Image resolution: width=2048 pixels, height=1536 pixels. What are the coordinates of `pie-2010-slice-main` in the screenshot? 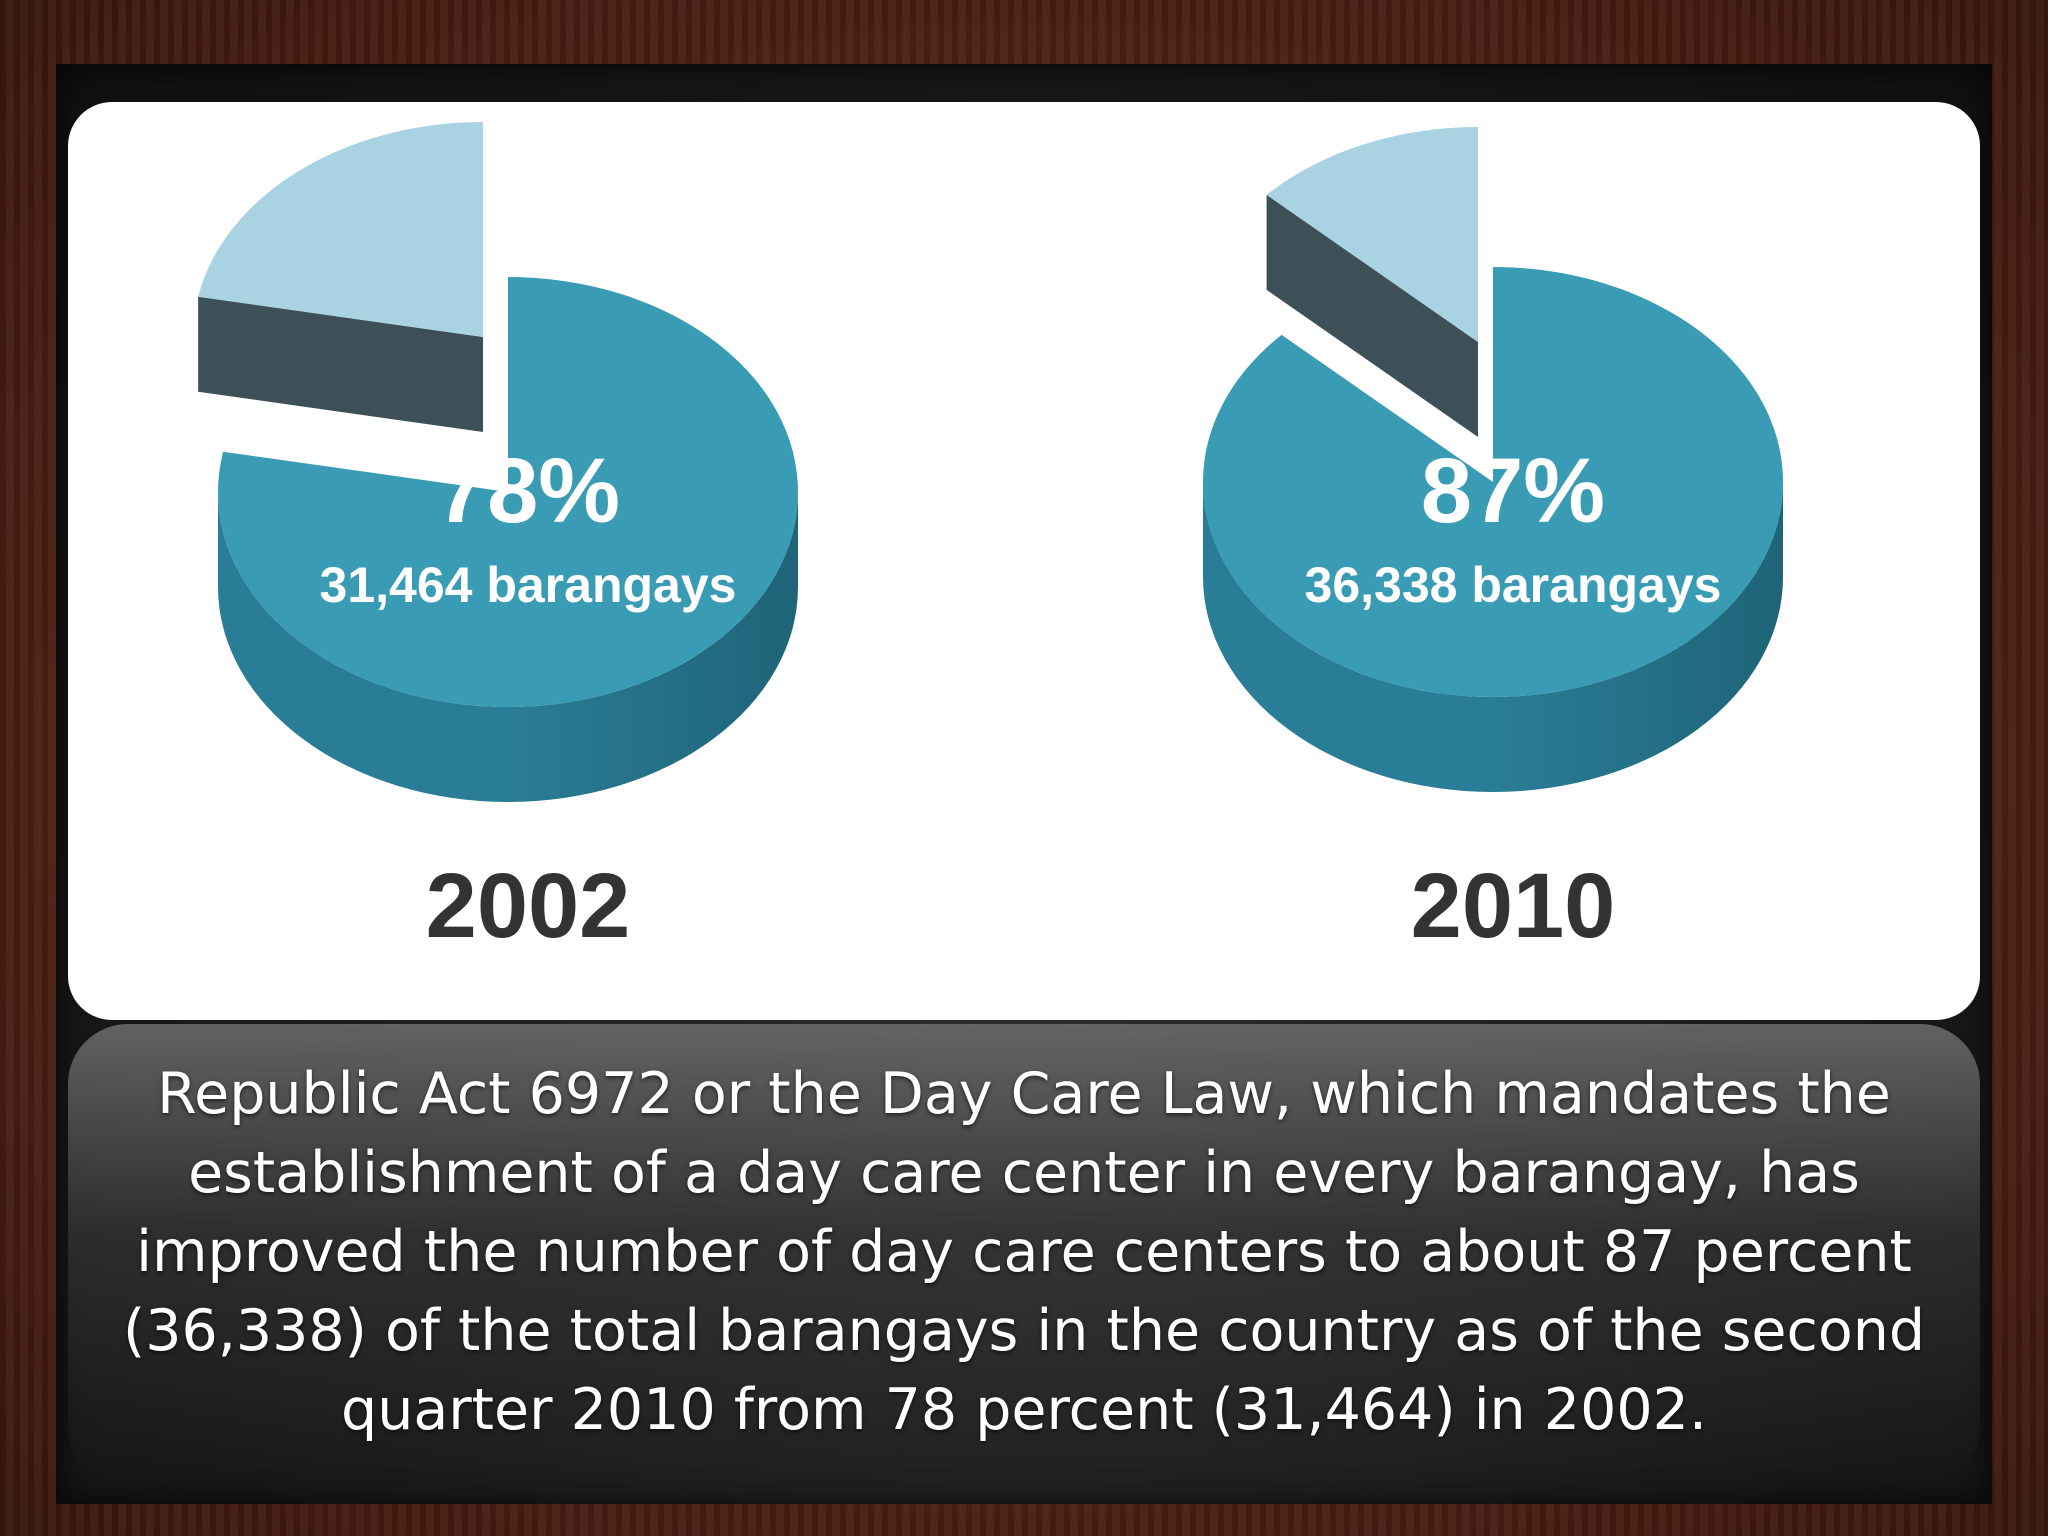 It's located at (1492, 482).